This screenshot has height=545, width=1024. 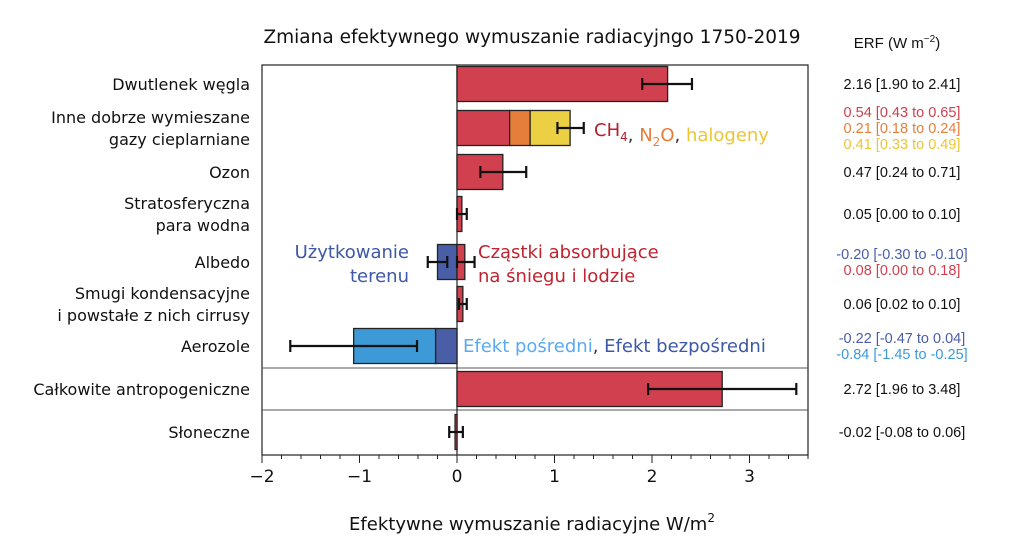 I want to click on erf-value: -0.02 [-0.08 to 0.06], so click(x=902, y=433).